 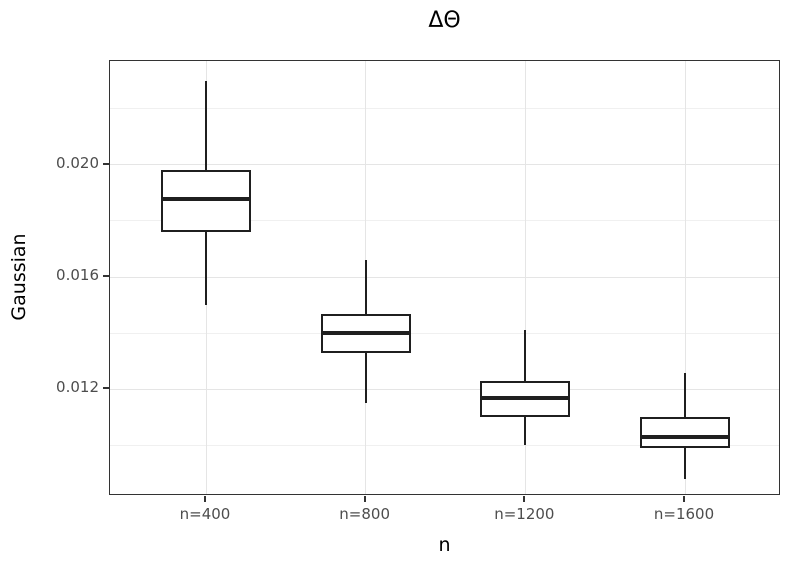 What do you see at coordinates (77, 162) in the screenshot?
I see `y-tick-label: 0.020` at bounding box center [77, 162].